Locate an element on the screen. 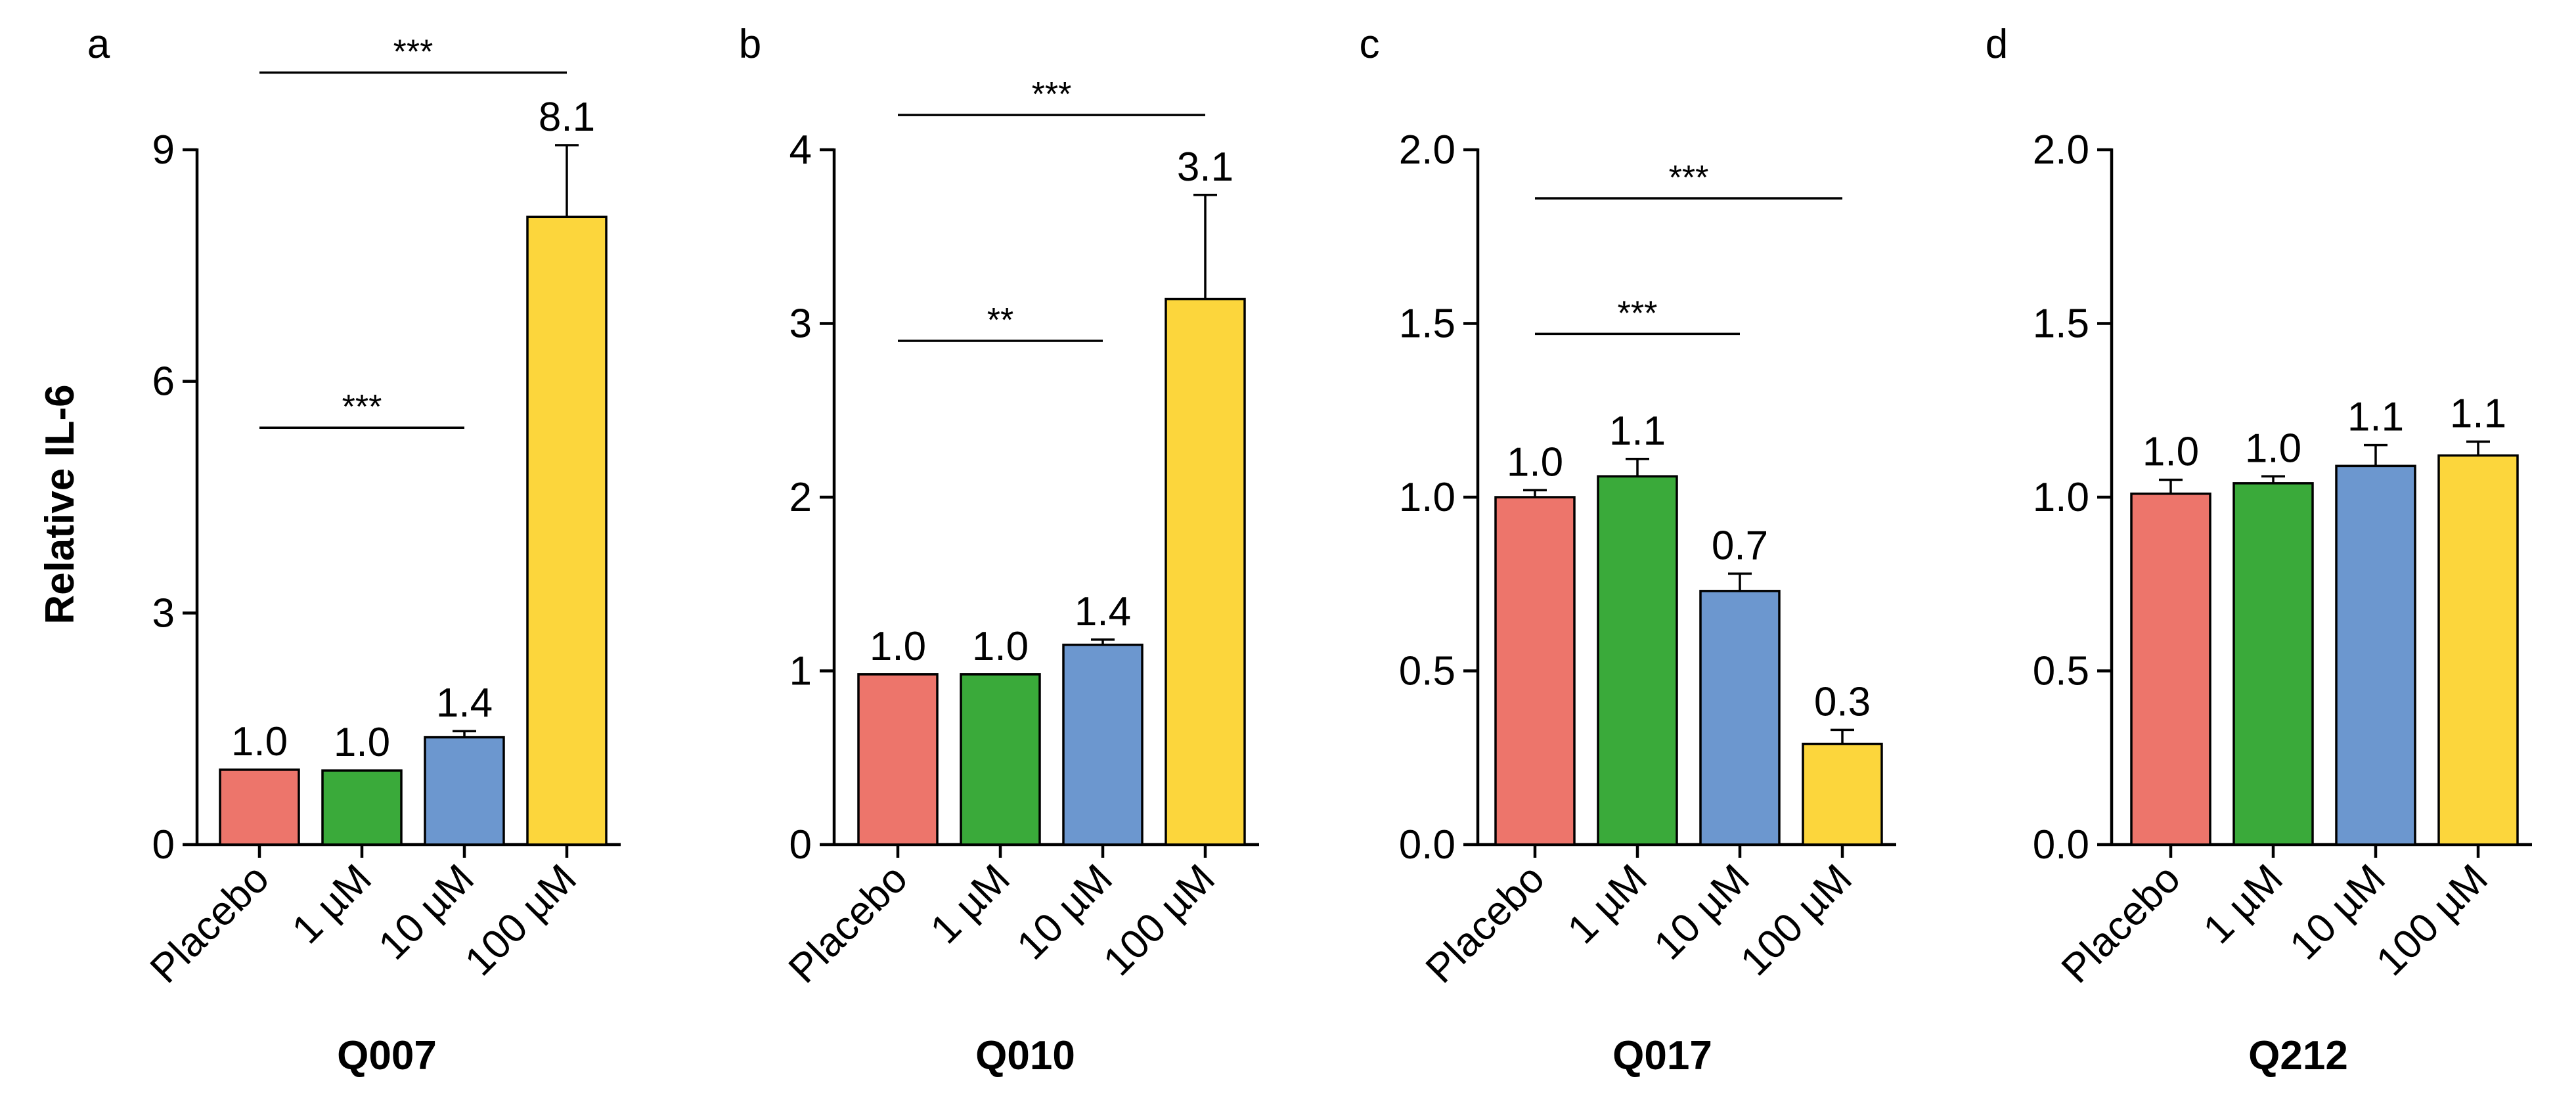 This screenshot has height=1106, width=2576. panel-title-c: Q017 is located at coordinates (1662, 1055).